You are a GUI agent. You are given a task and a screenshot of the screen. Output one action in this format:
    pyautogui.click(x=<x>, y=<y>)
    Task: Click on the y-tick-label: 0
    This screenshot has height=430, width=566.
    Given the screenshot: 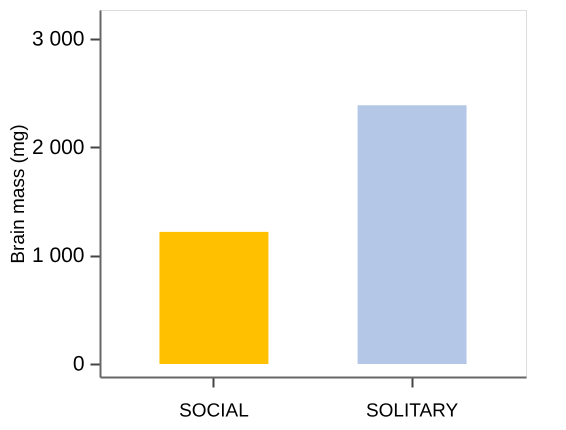 What is the action you would take?
    pyautogui.click(x=78, y=364)
    